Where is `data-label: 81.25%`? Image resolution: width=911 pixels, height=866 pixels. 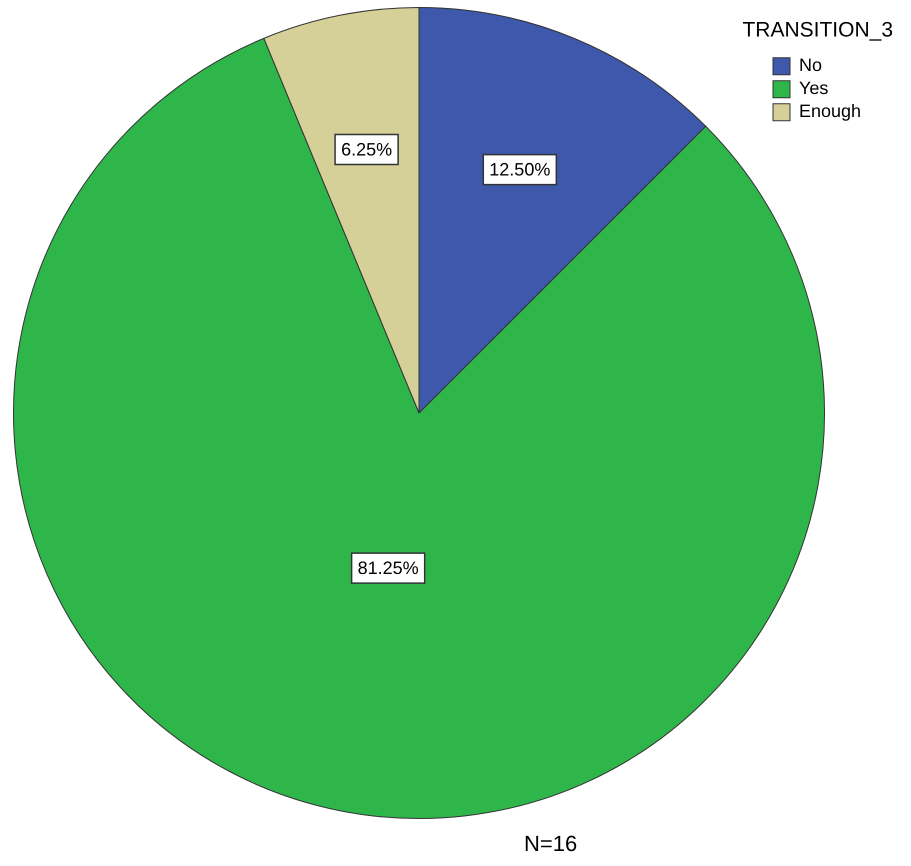
data-label: 81.25% is located at coordinates (388, 568).